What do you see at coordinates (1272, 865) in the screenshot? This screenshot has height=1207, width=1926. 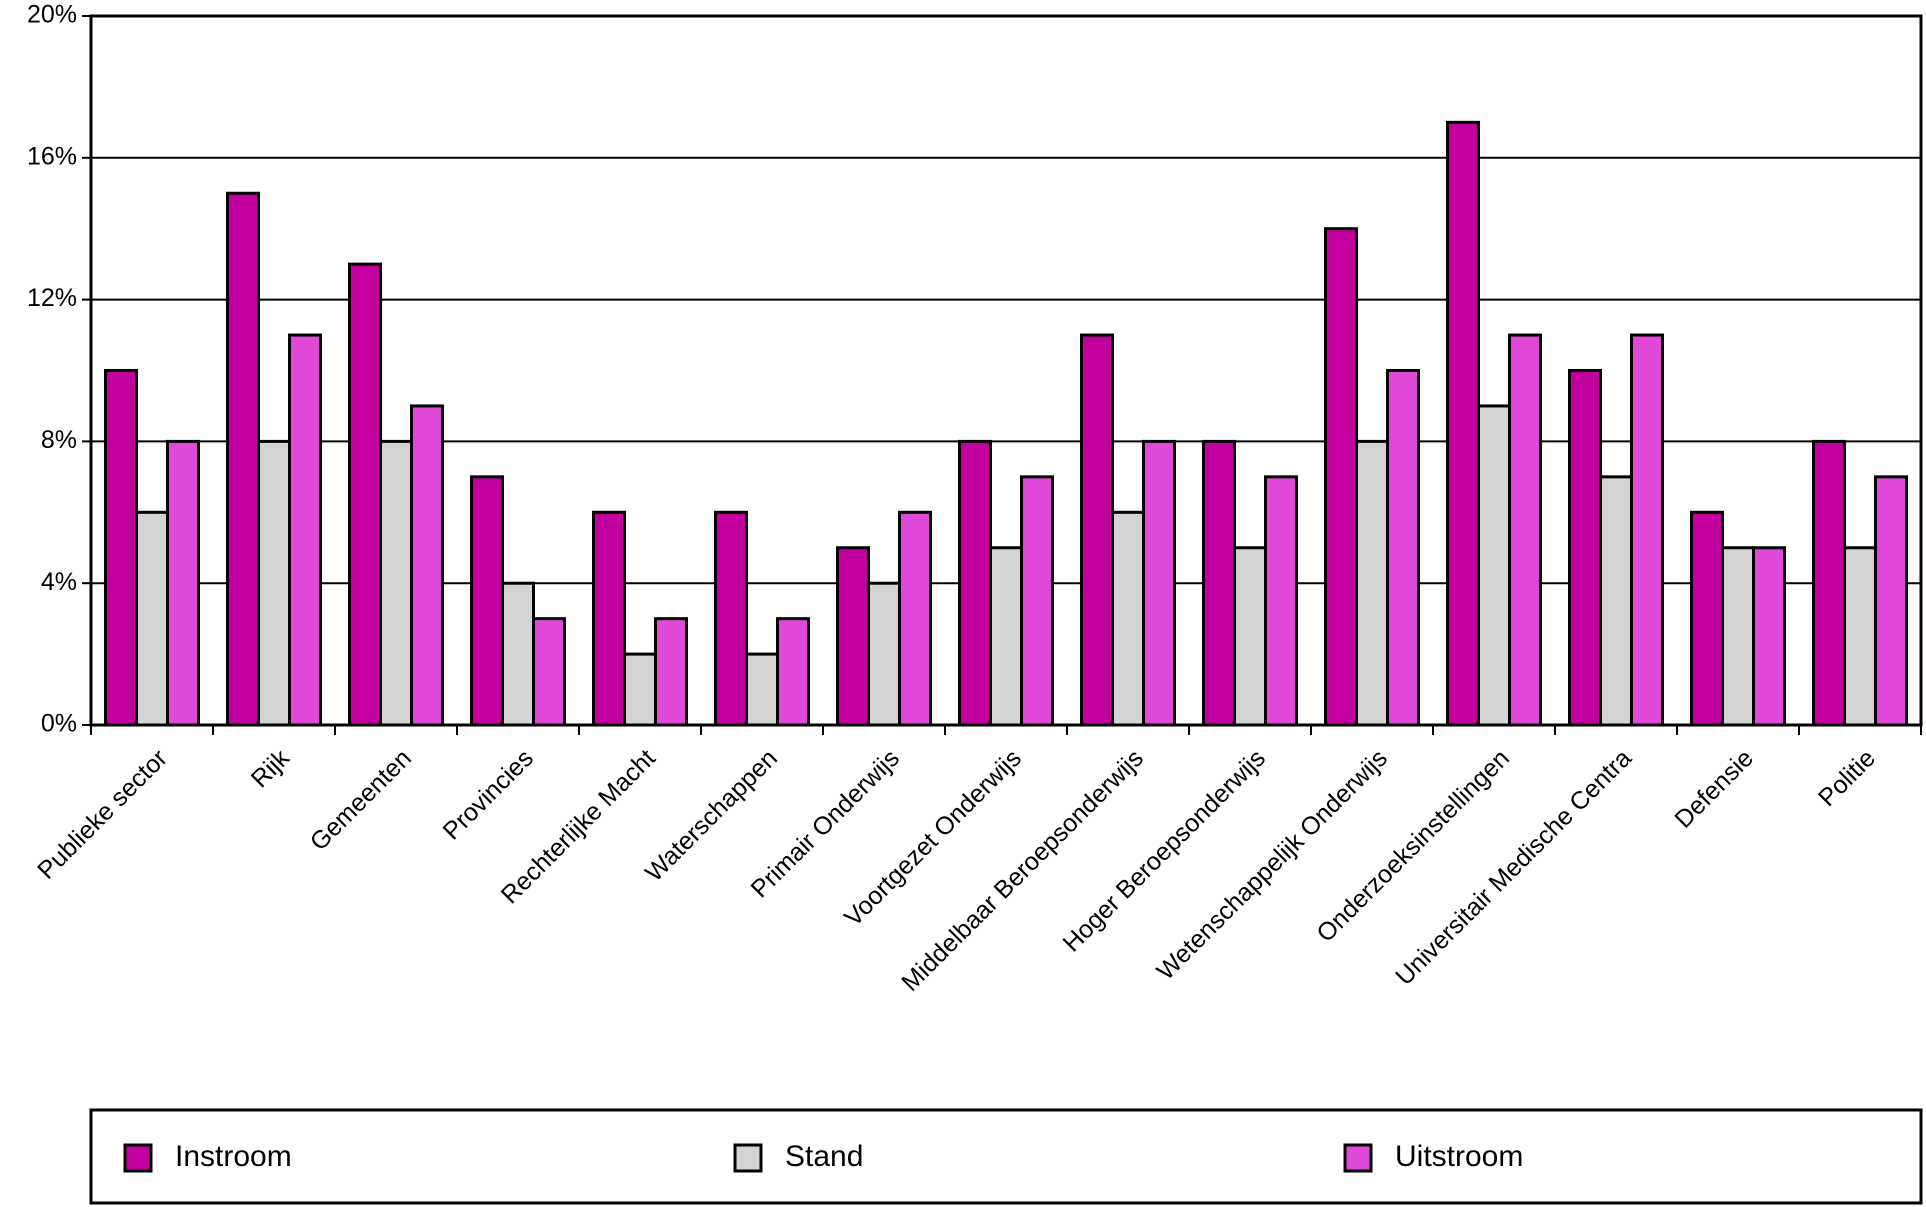 I see `x-tick-label: Wetenschappelijk Onderwijs` at bounding box center [1272, 865].